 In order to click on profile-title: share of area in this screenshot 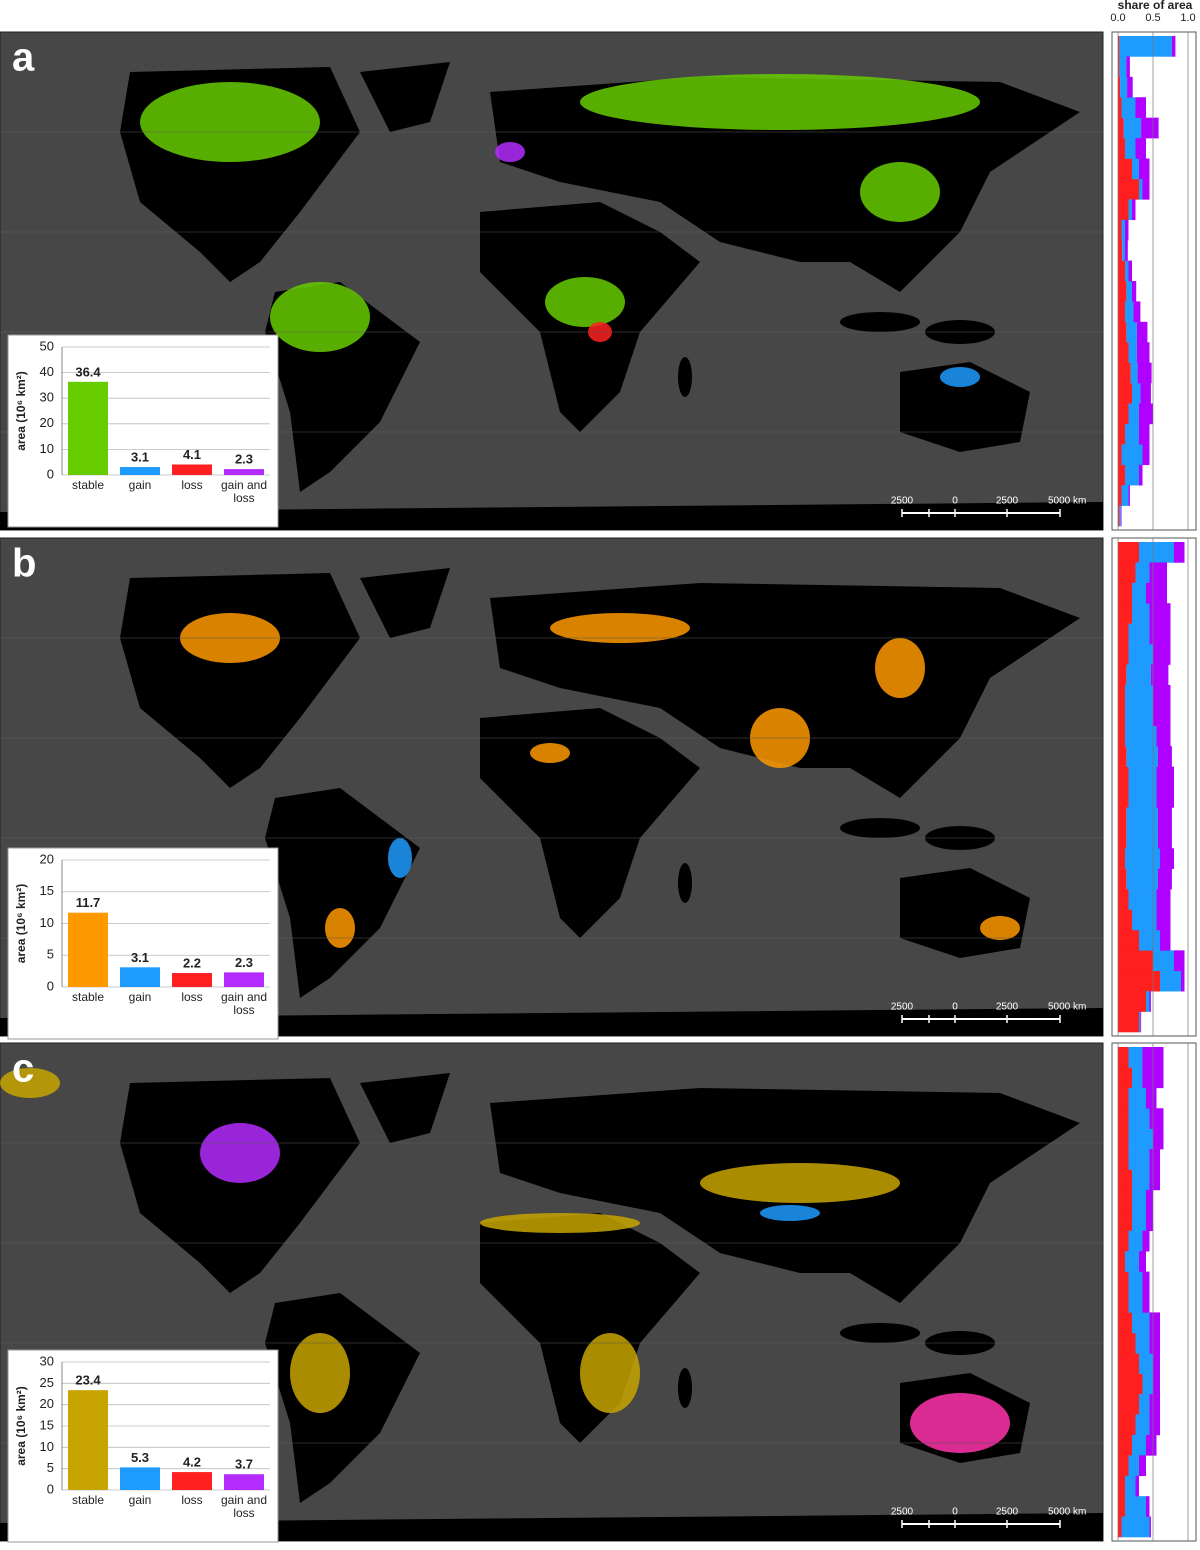, I will do `click(1155, 6)`.